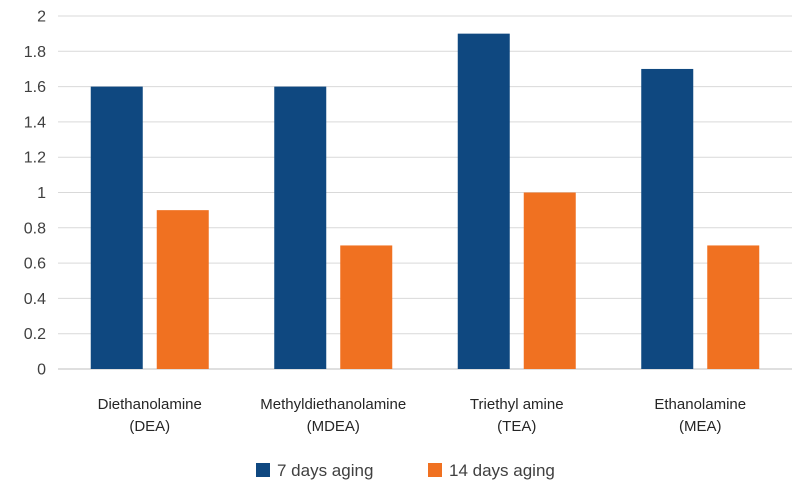  Describe the element at coordinates (41, 193) in the screenshot. I see `y-tick-label: 1` at that location.